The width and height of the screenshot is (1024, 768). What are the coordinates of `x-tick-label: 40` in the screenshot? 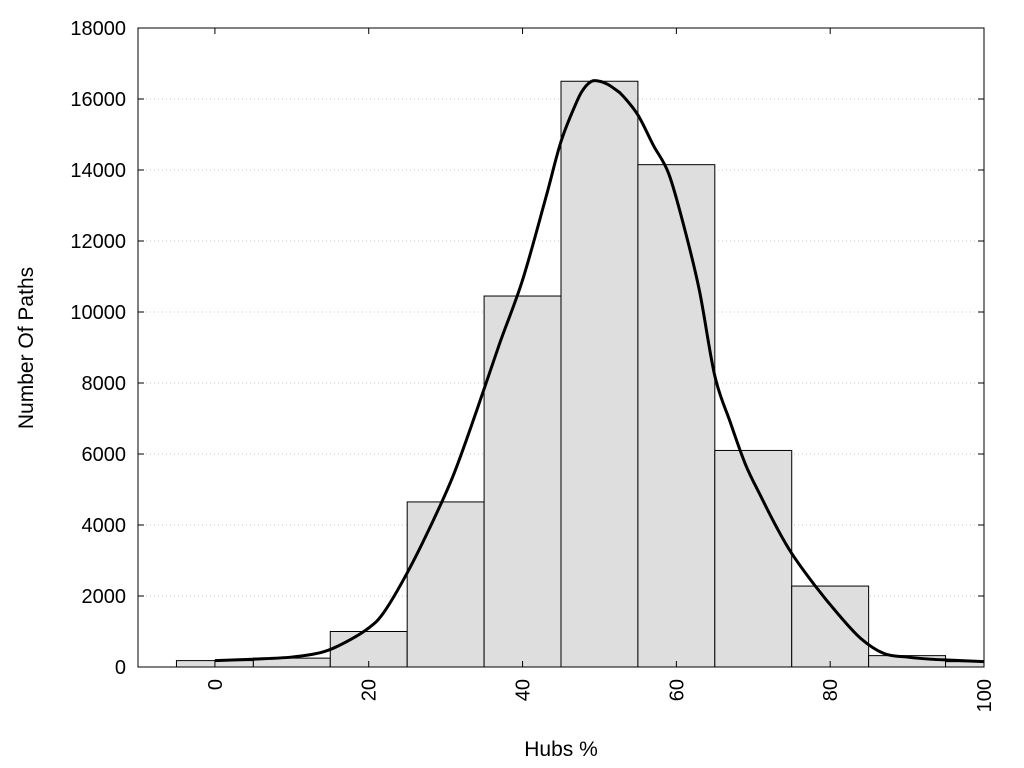 It's located at (524, 690).